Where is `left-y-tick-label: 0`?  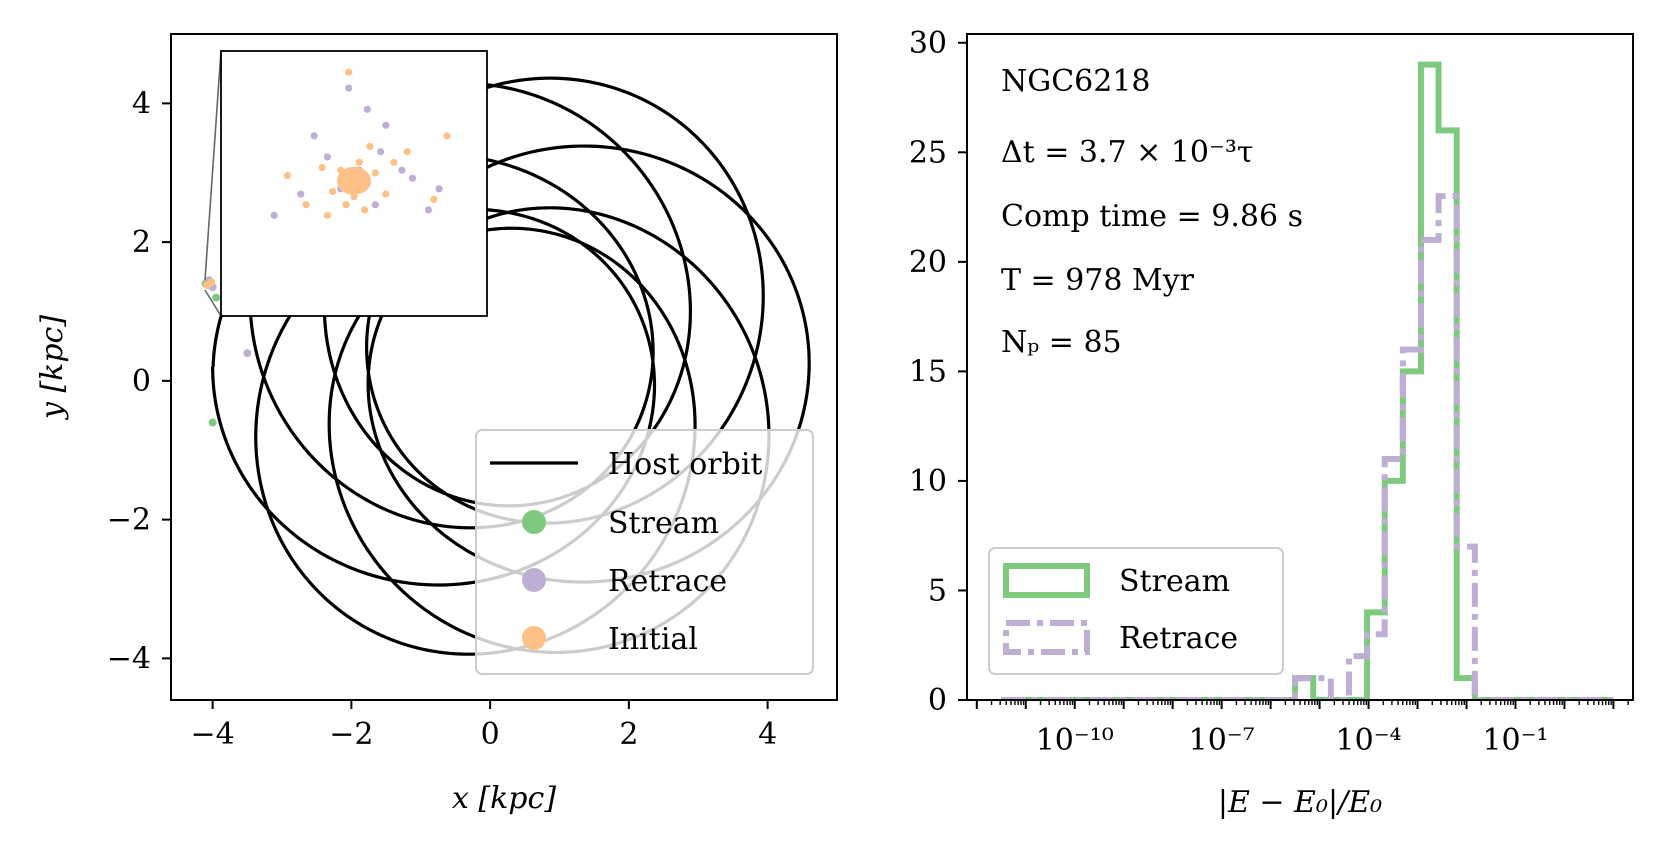 left-y-tick-label: 0 is located at coordinates (141, 381).